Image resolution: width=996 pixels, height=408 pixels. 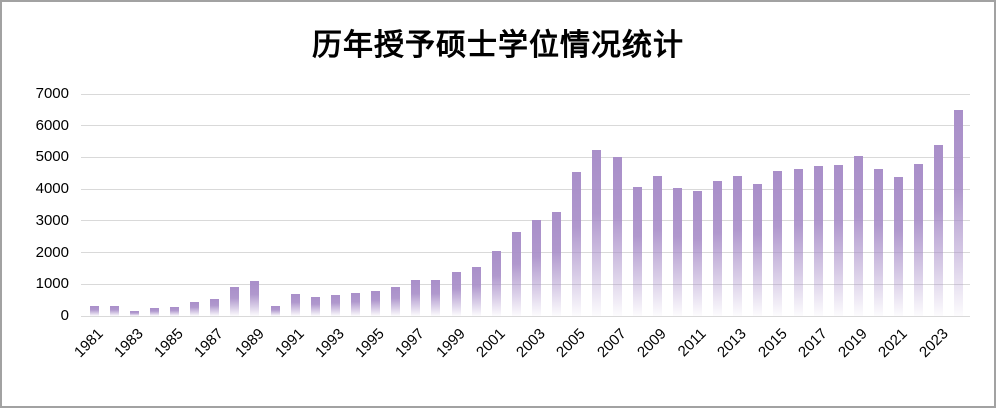 What do you see at coordinates (249, 343) in the screenshot?
I see `x-axis-tick-label: 1989` at bounding box center [249, 343].